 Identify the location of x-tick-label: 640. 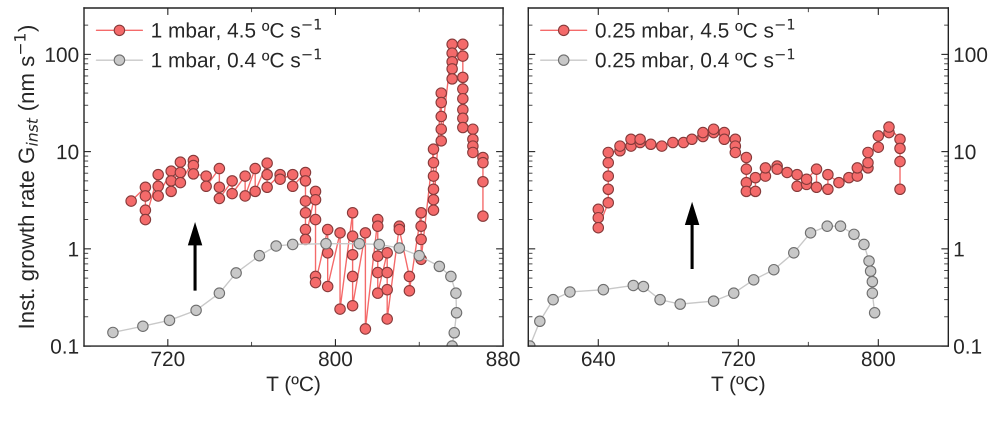
(598, 358).